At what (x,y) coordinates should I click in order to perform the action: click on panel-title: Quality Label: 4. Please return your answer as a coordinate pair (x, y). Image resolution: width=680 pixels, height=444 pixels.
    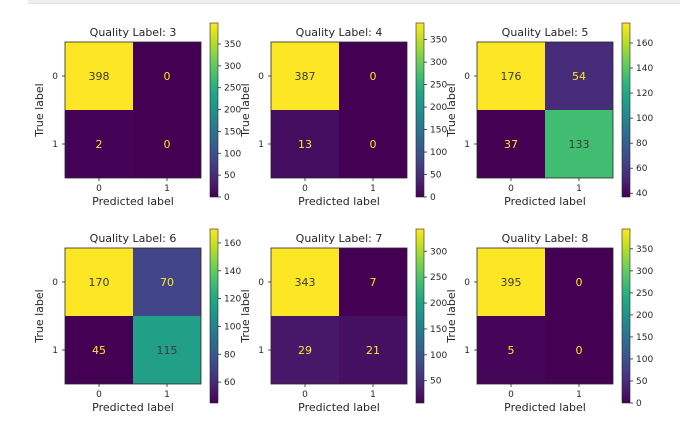
    Looking at the image, I should click on (339, 32).